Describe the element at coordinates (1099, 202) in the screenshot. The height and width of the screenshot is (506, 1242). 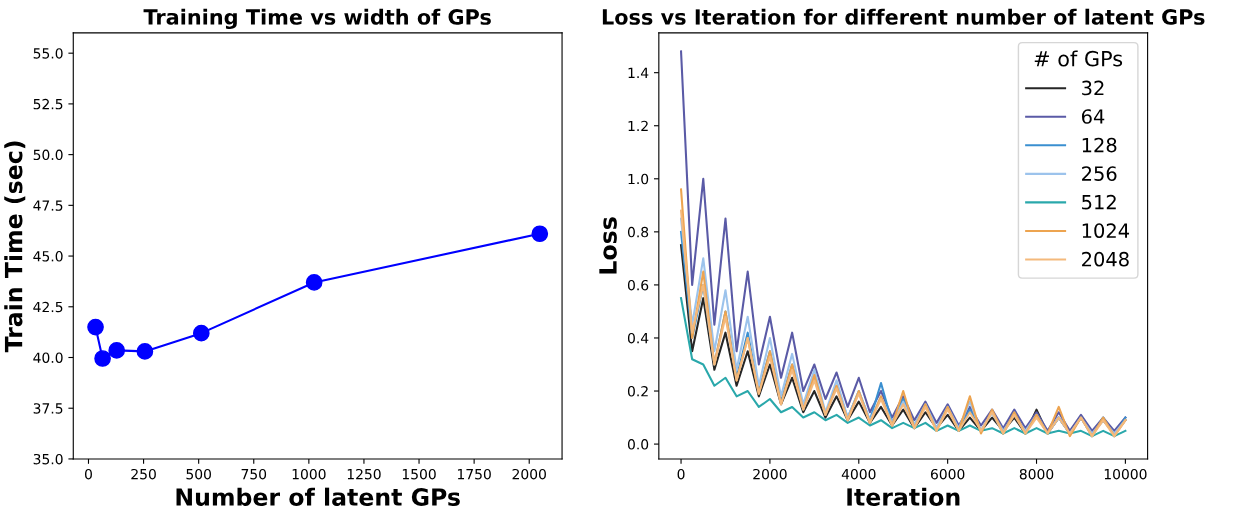
I see `legend-label: 512` at that location.